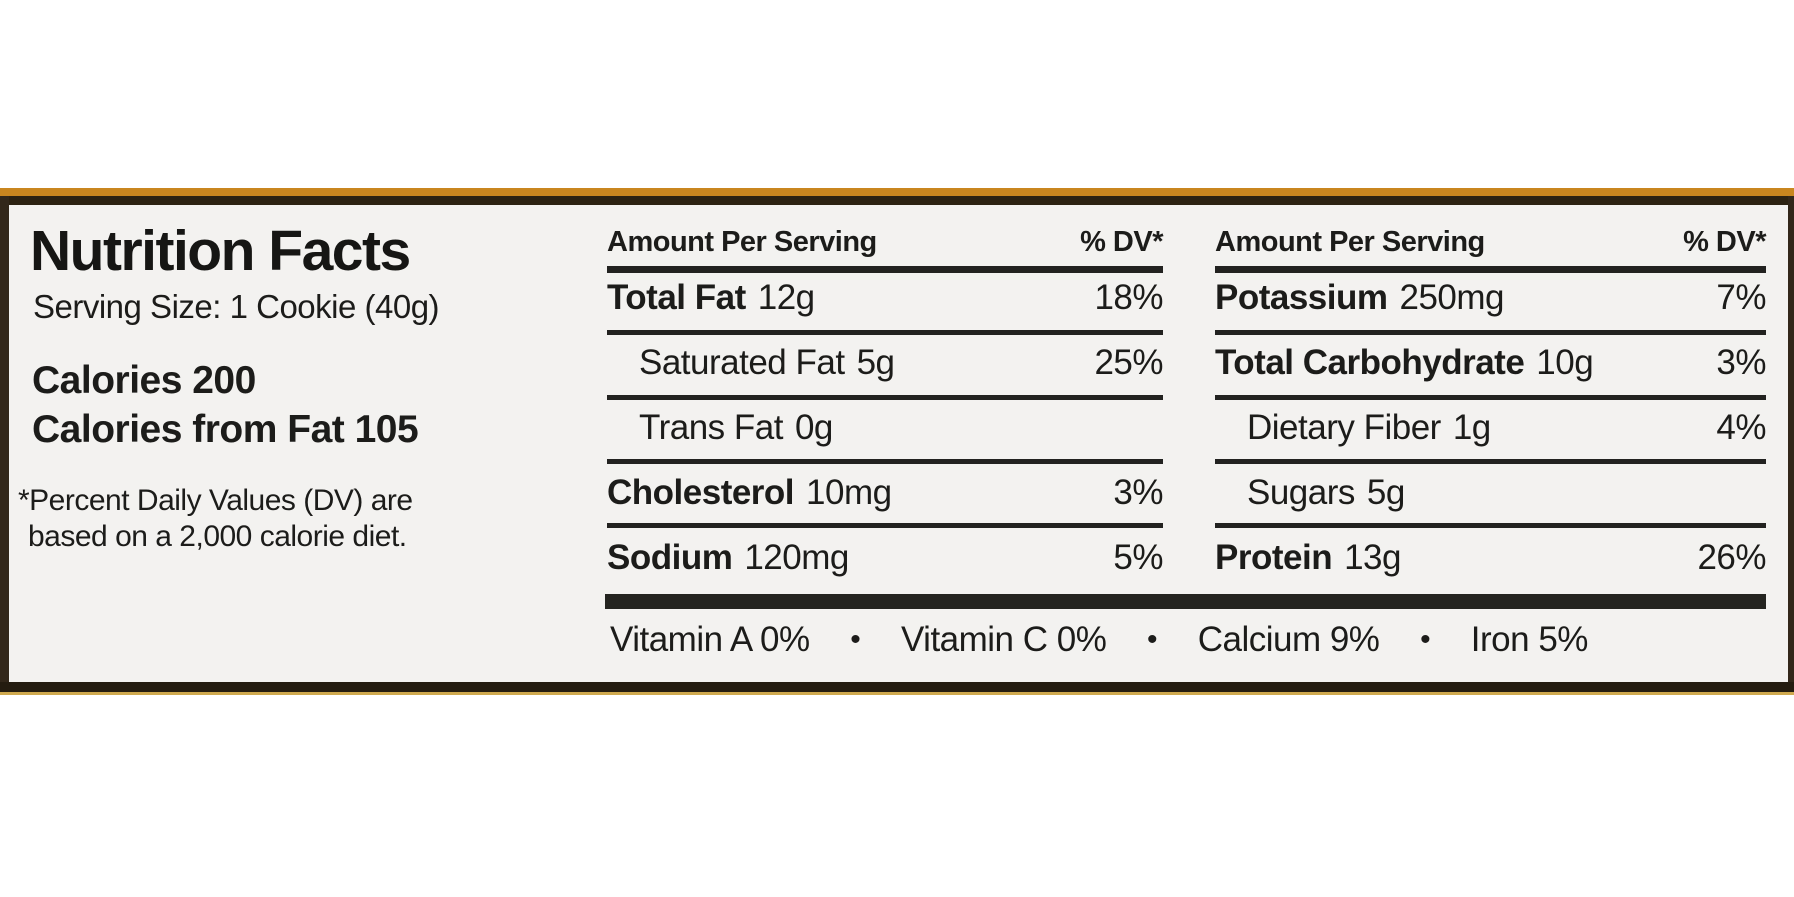 This screenshot has height=897, width=1794. I want to click on thick-divider, so click(1185, 601).